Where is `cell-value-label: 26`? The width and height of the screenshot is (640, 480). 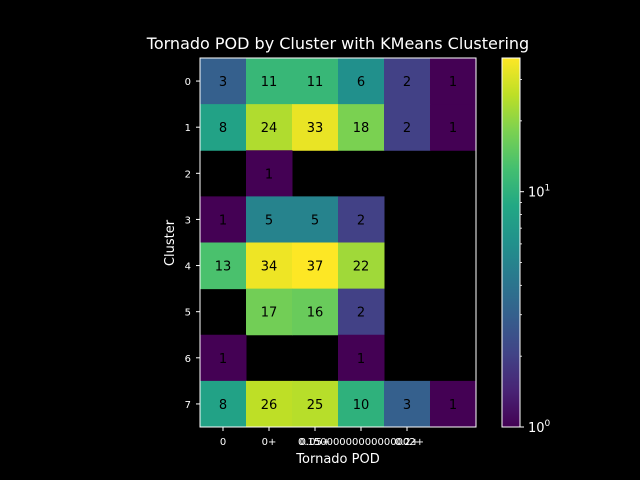 cell-value-label: 26 is located at coordinates (269, 405).